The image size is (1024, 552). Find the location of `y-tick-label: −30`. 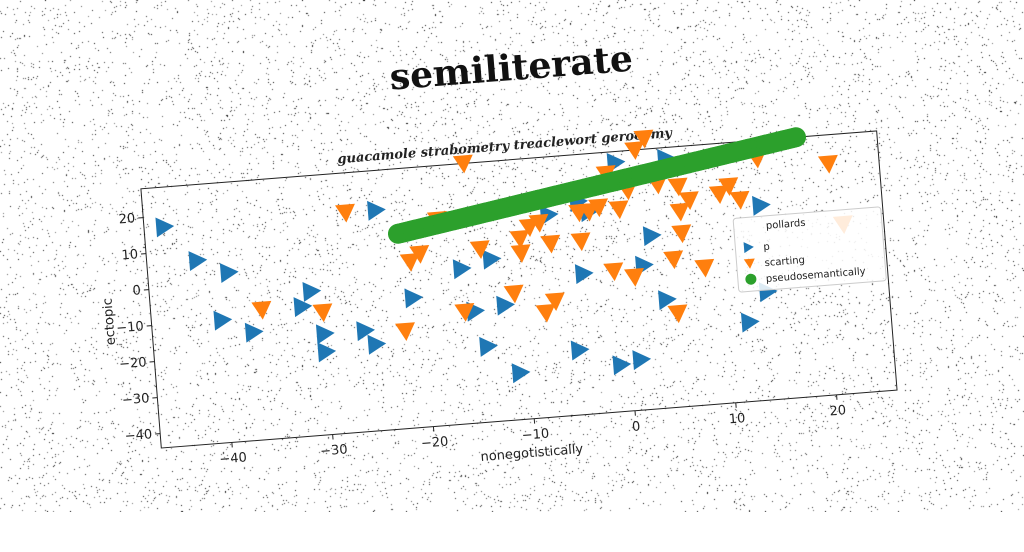

y-tick-label: −30 is located at coordinates (135, 399).